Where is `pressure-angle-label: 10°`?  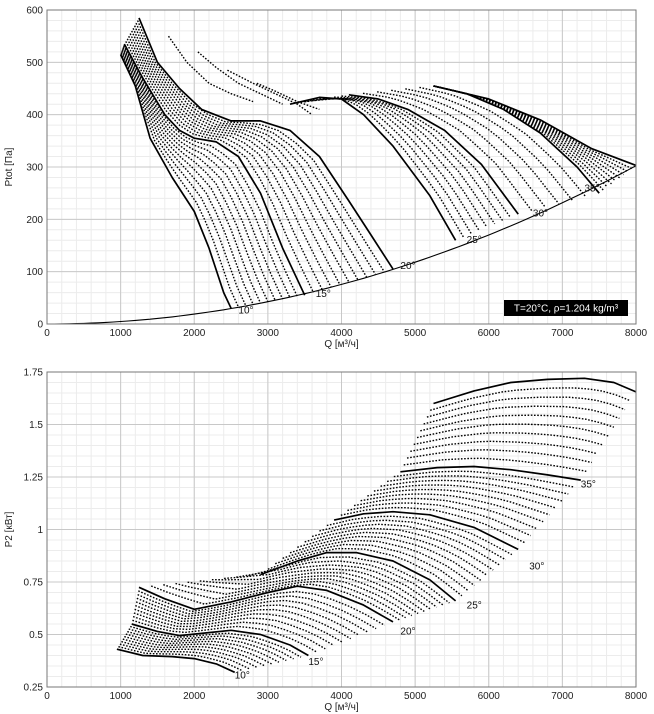
pressure-angle-label: 10° is located at coordinates (245, 311).